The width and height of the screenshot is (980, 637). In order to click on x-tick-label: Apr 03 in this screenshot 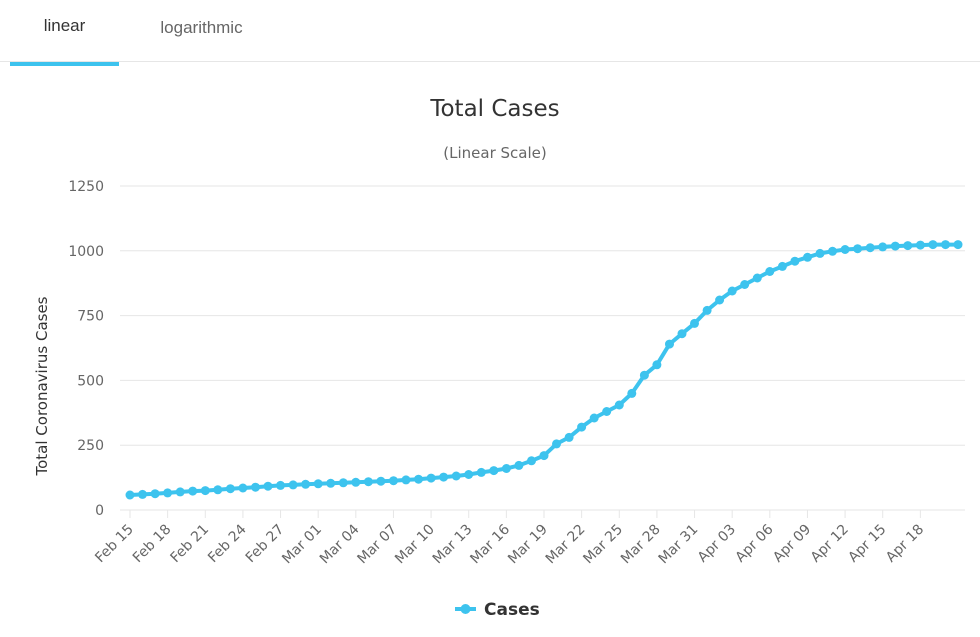, I will do `click(717, 544)`.